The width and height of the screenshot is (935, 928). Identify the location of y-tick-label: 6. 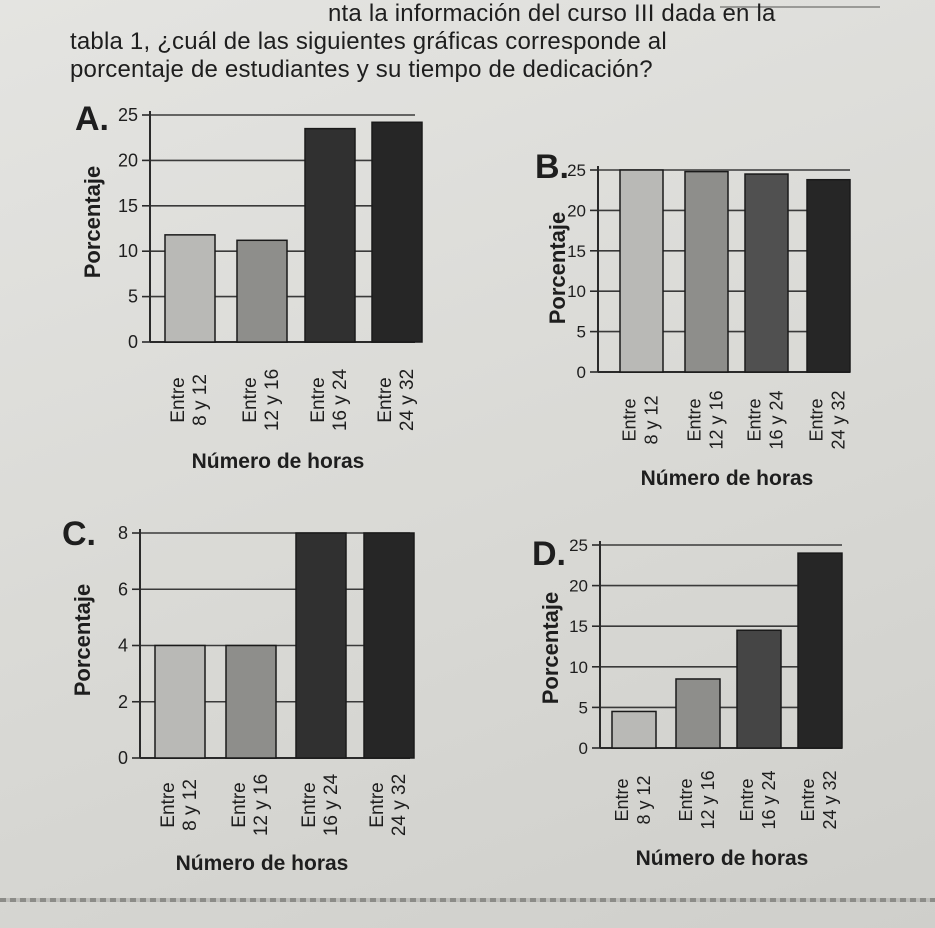
(123, 589).